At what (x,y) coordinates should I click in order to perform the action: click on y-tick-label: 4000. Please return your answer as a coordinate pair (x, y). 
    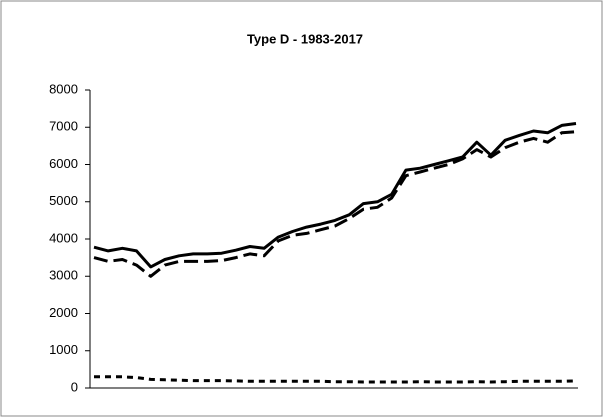
    Looking at the image, I should click on (63, 237).